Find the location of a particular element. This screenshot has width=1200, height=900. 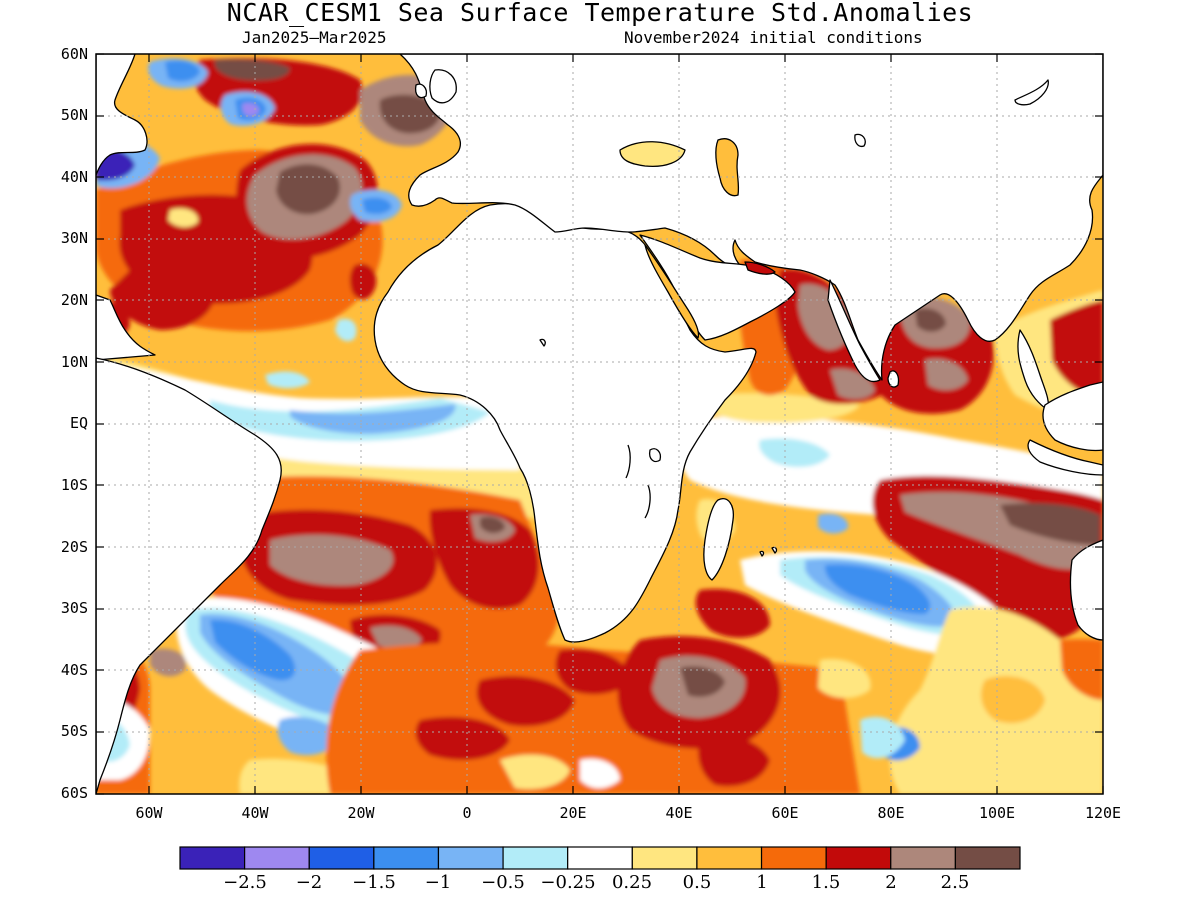

lat-label-40n: 40N is located at coordinates (74, 177).